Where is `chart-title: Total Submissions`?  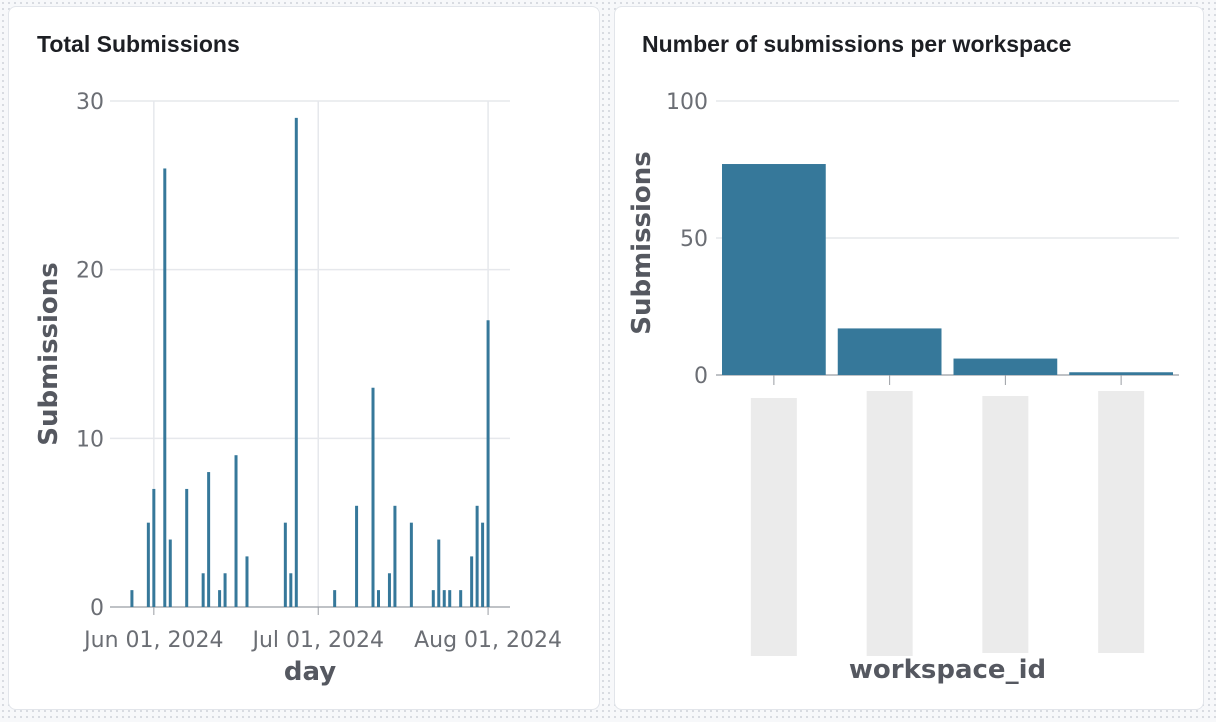
chart-title: Total Submissions is located at coordinates (138, 44).